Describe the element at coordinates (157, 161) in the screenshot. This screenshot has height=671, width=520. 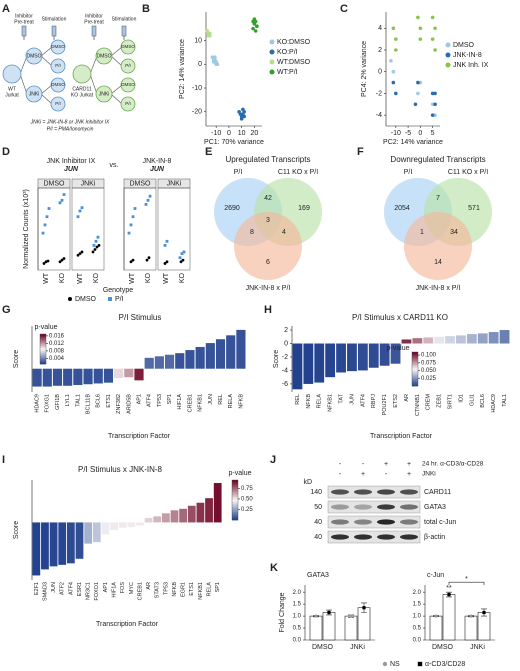
I see `group-title: JNK-IN-8` at that location.